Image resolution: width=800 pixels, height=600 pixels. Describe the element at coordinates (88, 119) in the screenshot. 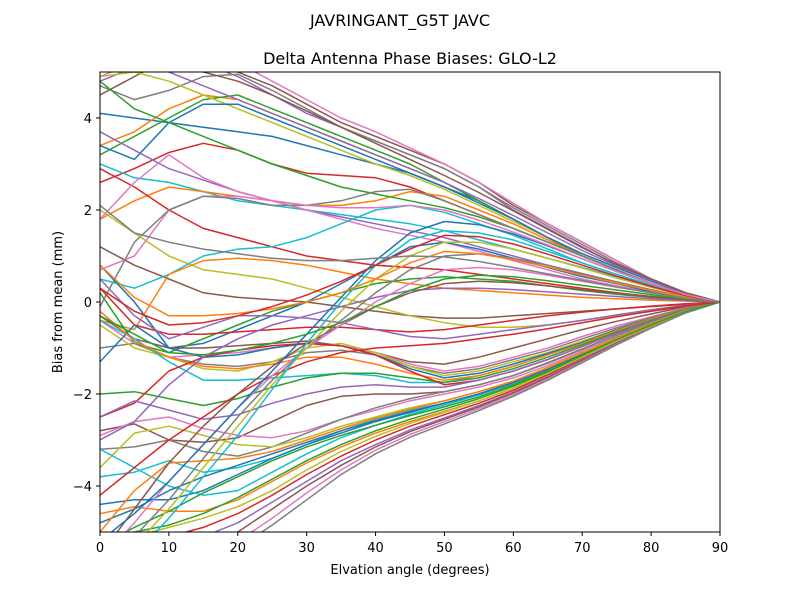

I see `y-tick-label: 4` at that location.